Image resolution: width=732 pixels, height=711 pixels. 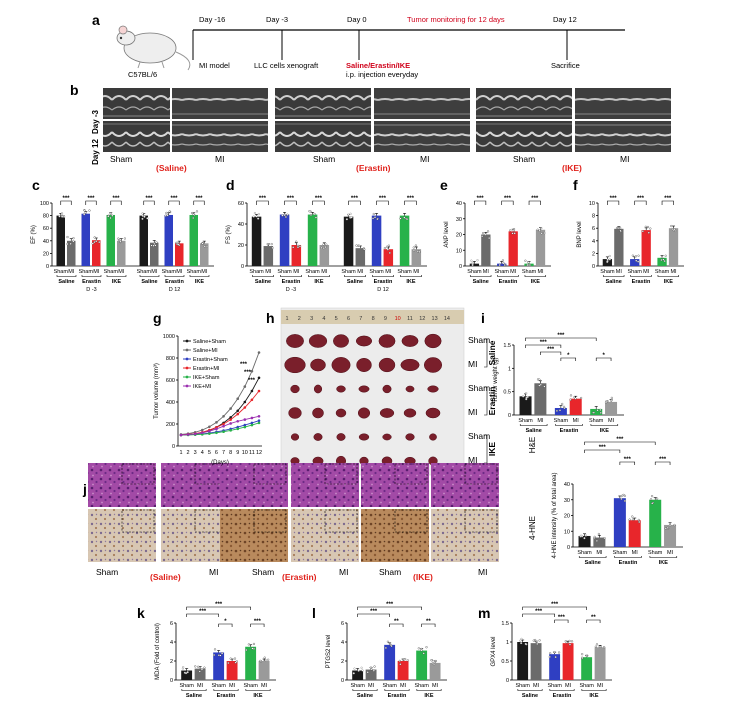 I want to click on panel-label-h: h, so click(x=270, y=318).